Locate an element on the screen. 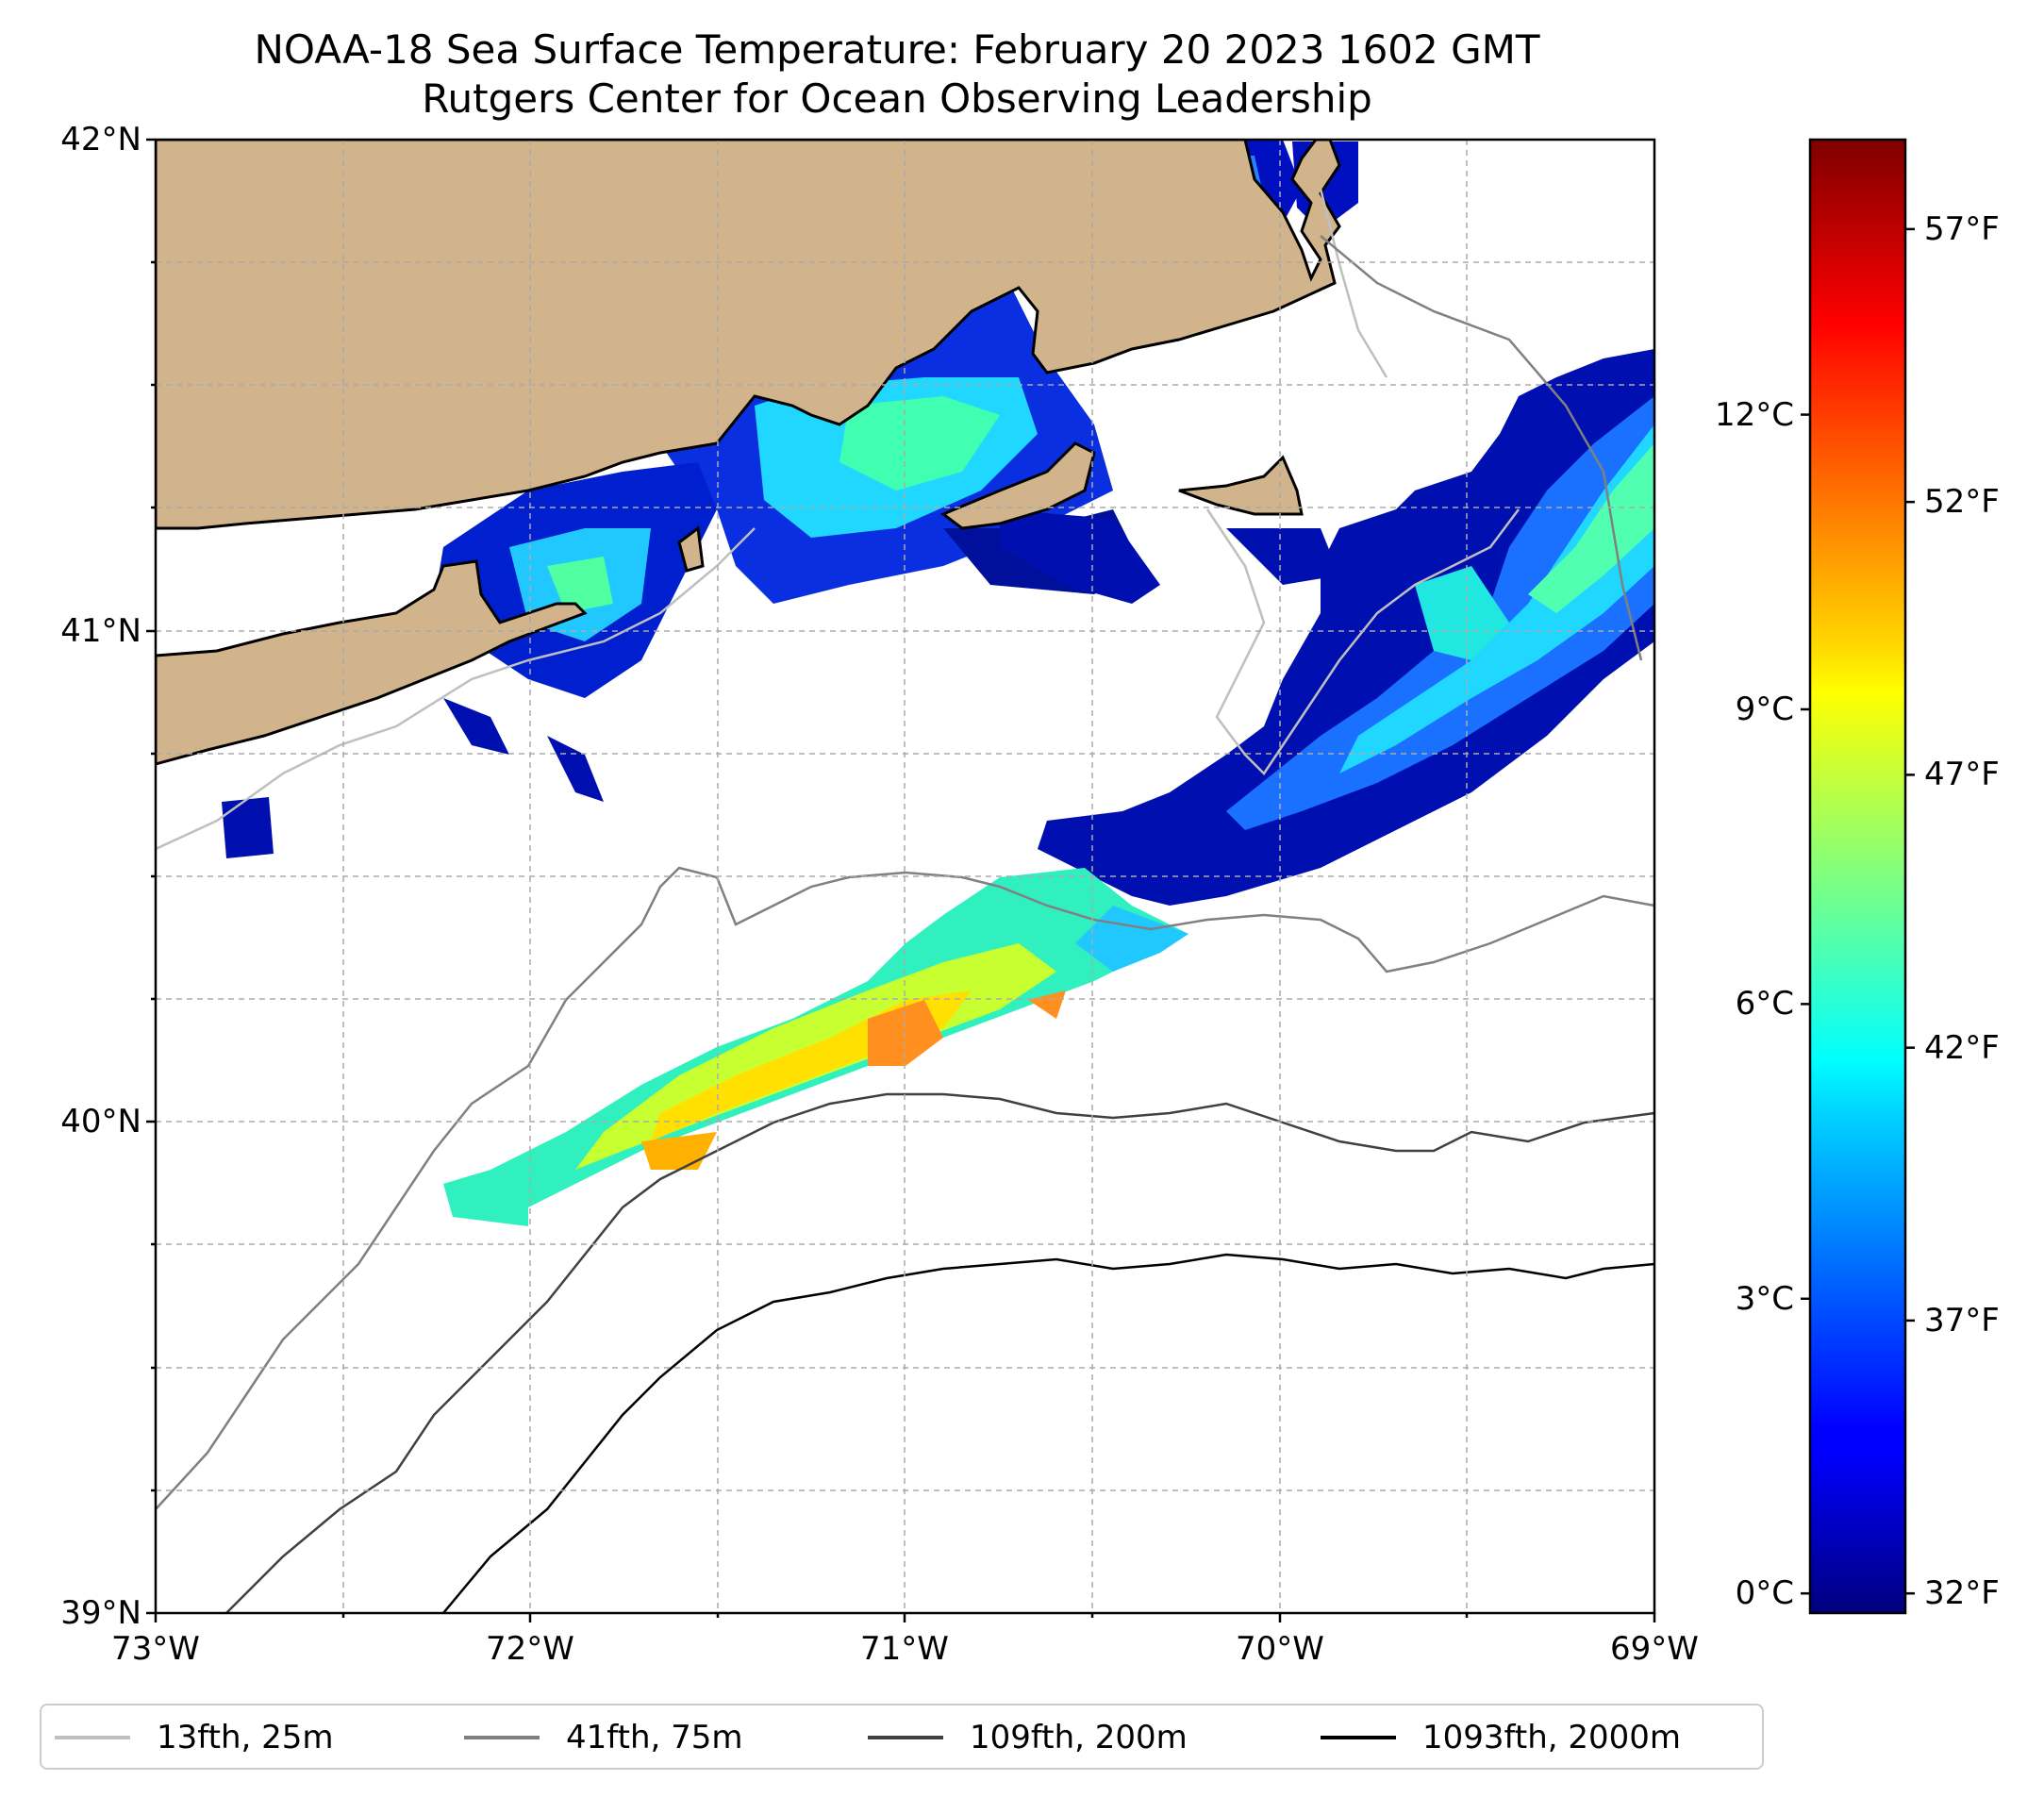 The width and height of the screenshot is (2044, 1797). legend-line-2000m is located at coordinates (1358, 1737).